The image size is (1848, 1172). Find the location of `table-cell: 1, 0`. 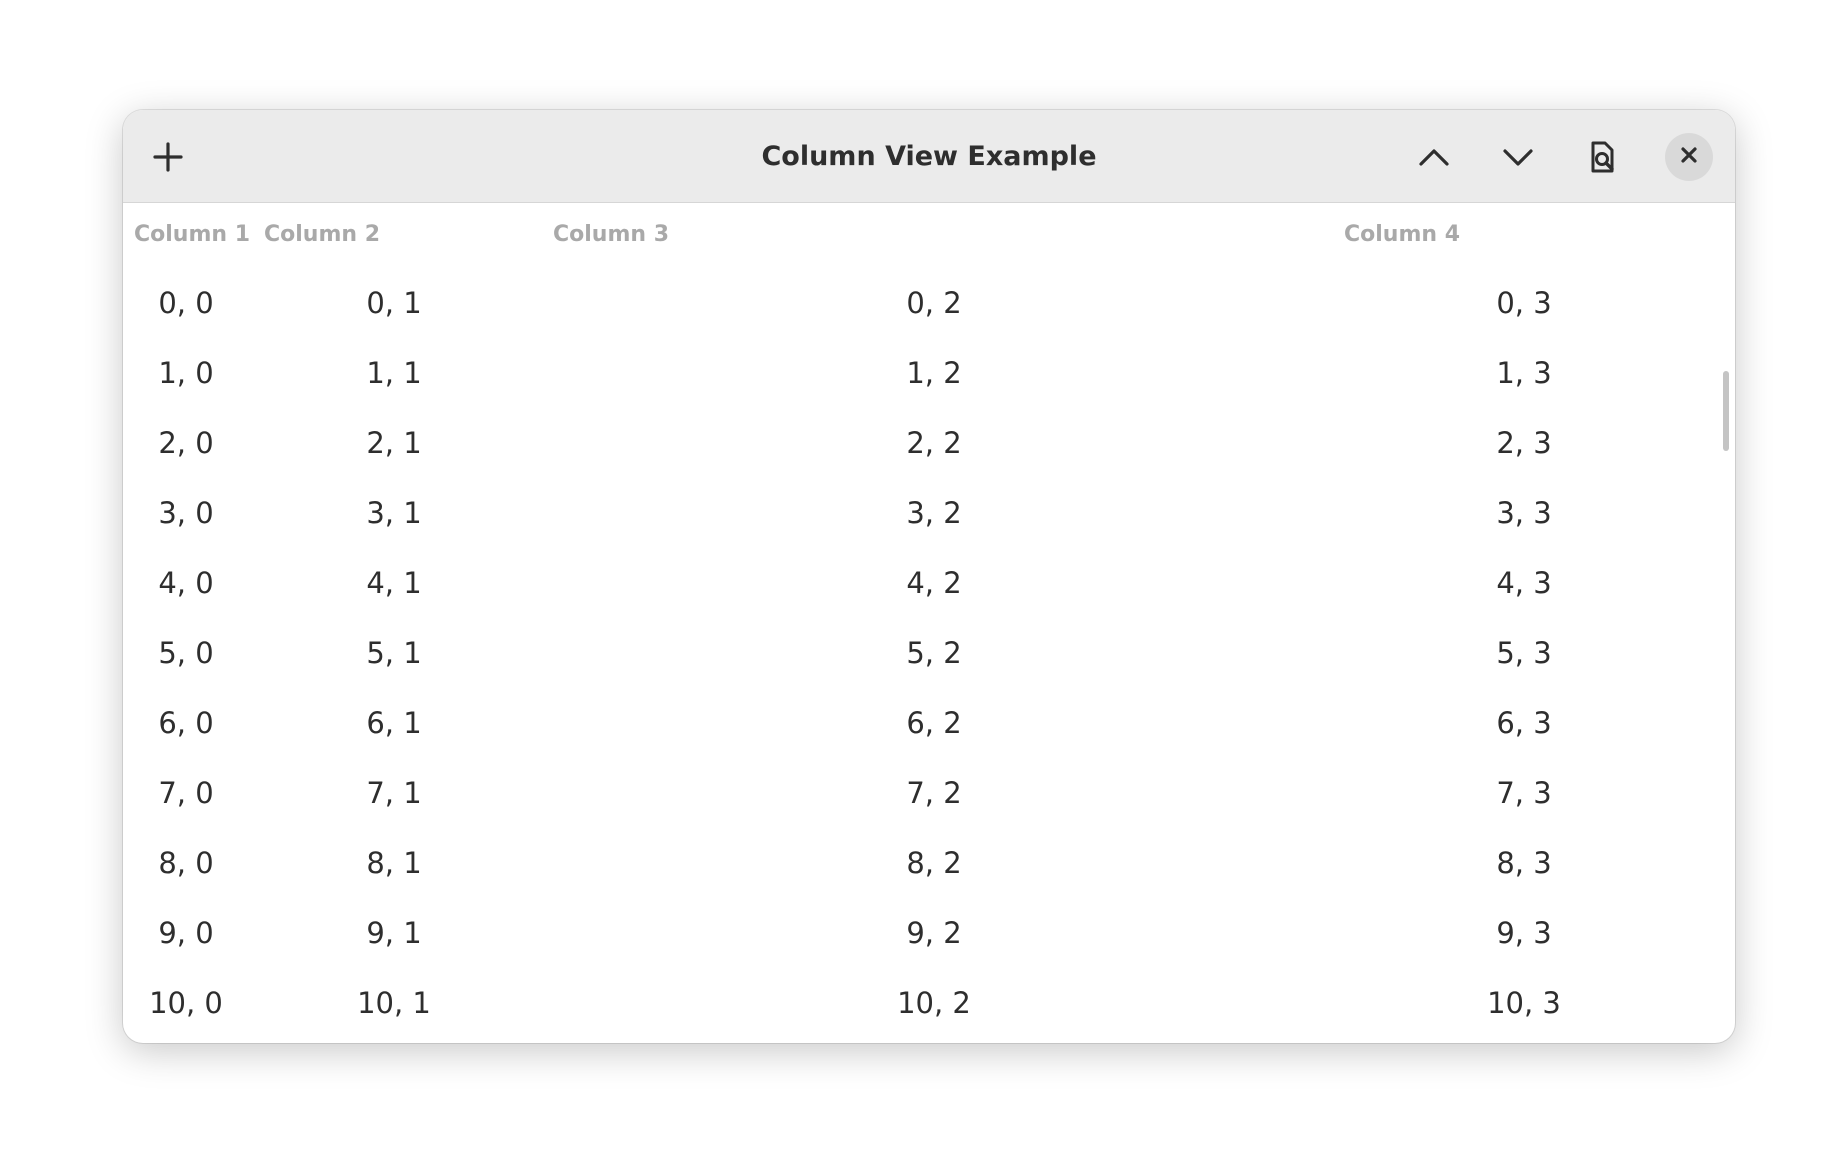

table-cell: 1, 0 is located at coordinates (186, 373).